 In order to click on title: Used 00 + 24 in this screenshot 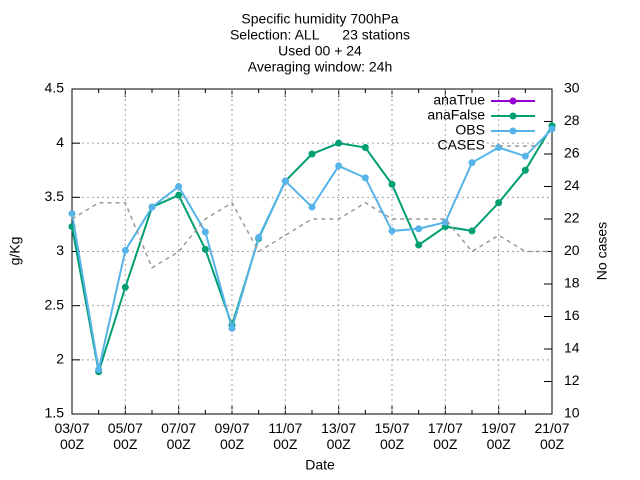, I will do `click(320, 51)`.